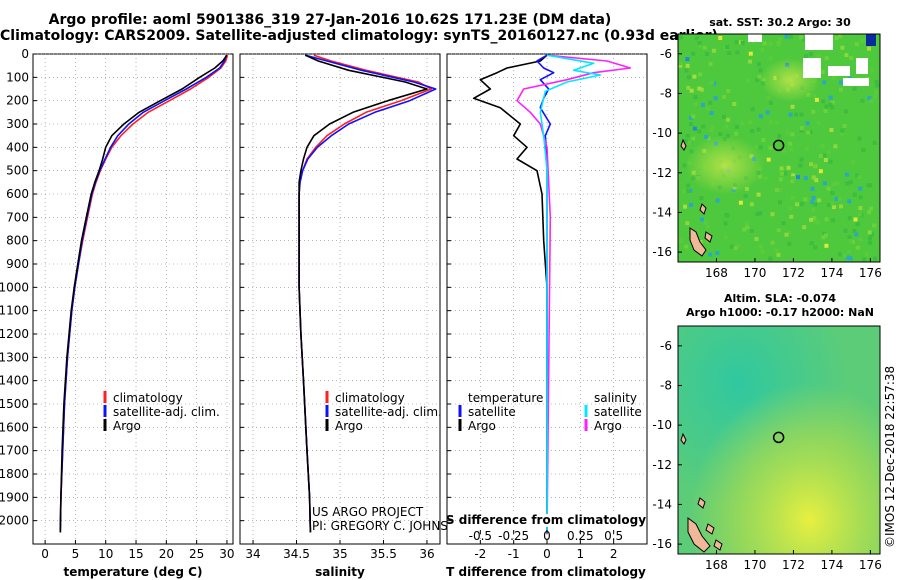 The image size is (900, 580). I want to click on y-tick-label: 700, so click(17, 217).